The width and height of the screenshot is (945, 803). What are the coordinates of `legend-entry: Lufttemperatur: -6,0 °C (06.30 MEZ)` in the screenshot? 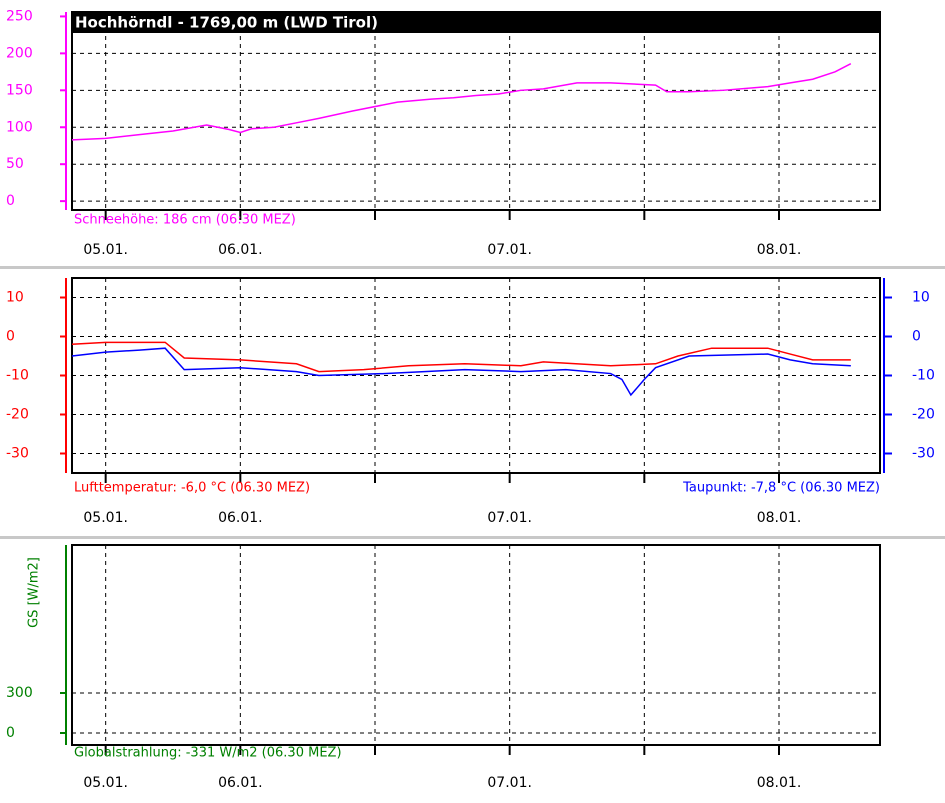 It's located at (192, 488).